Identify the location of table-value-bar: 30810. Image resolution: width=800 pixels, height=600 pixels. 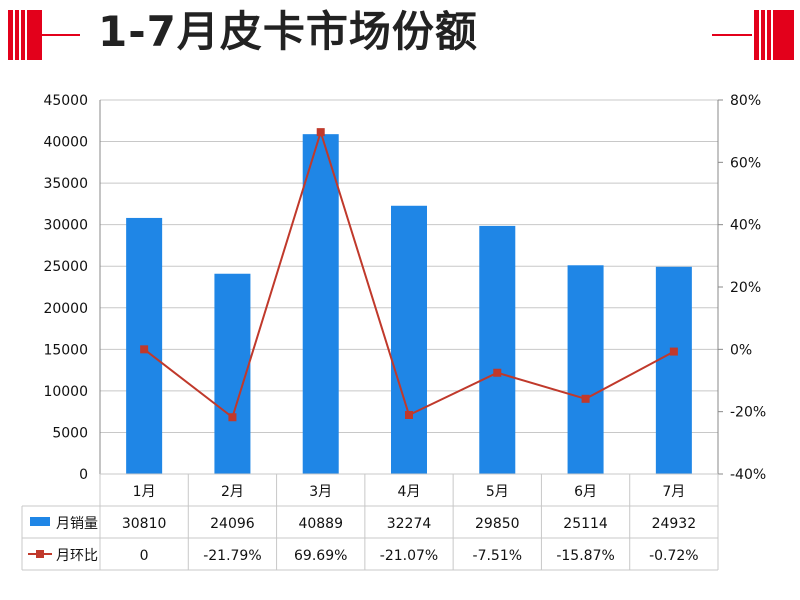
(144, 524).